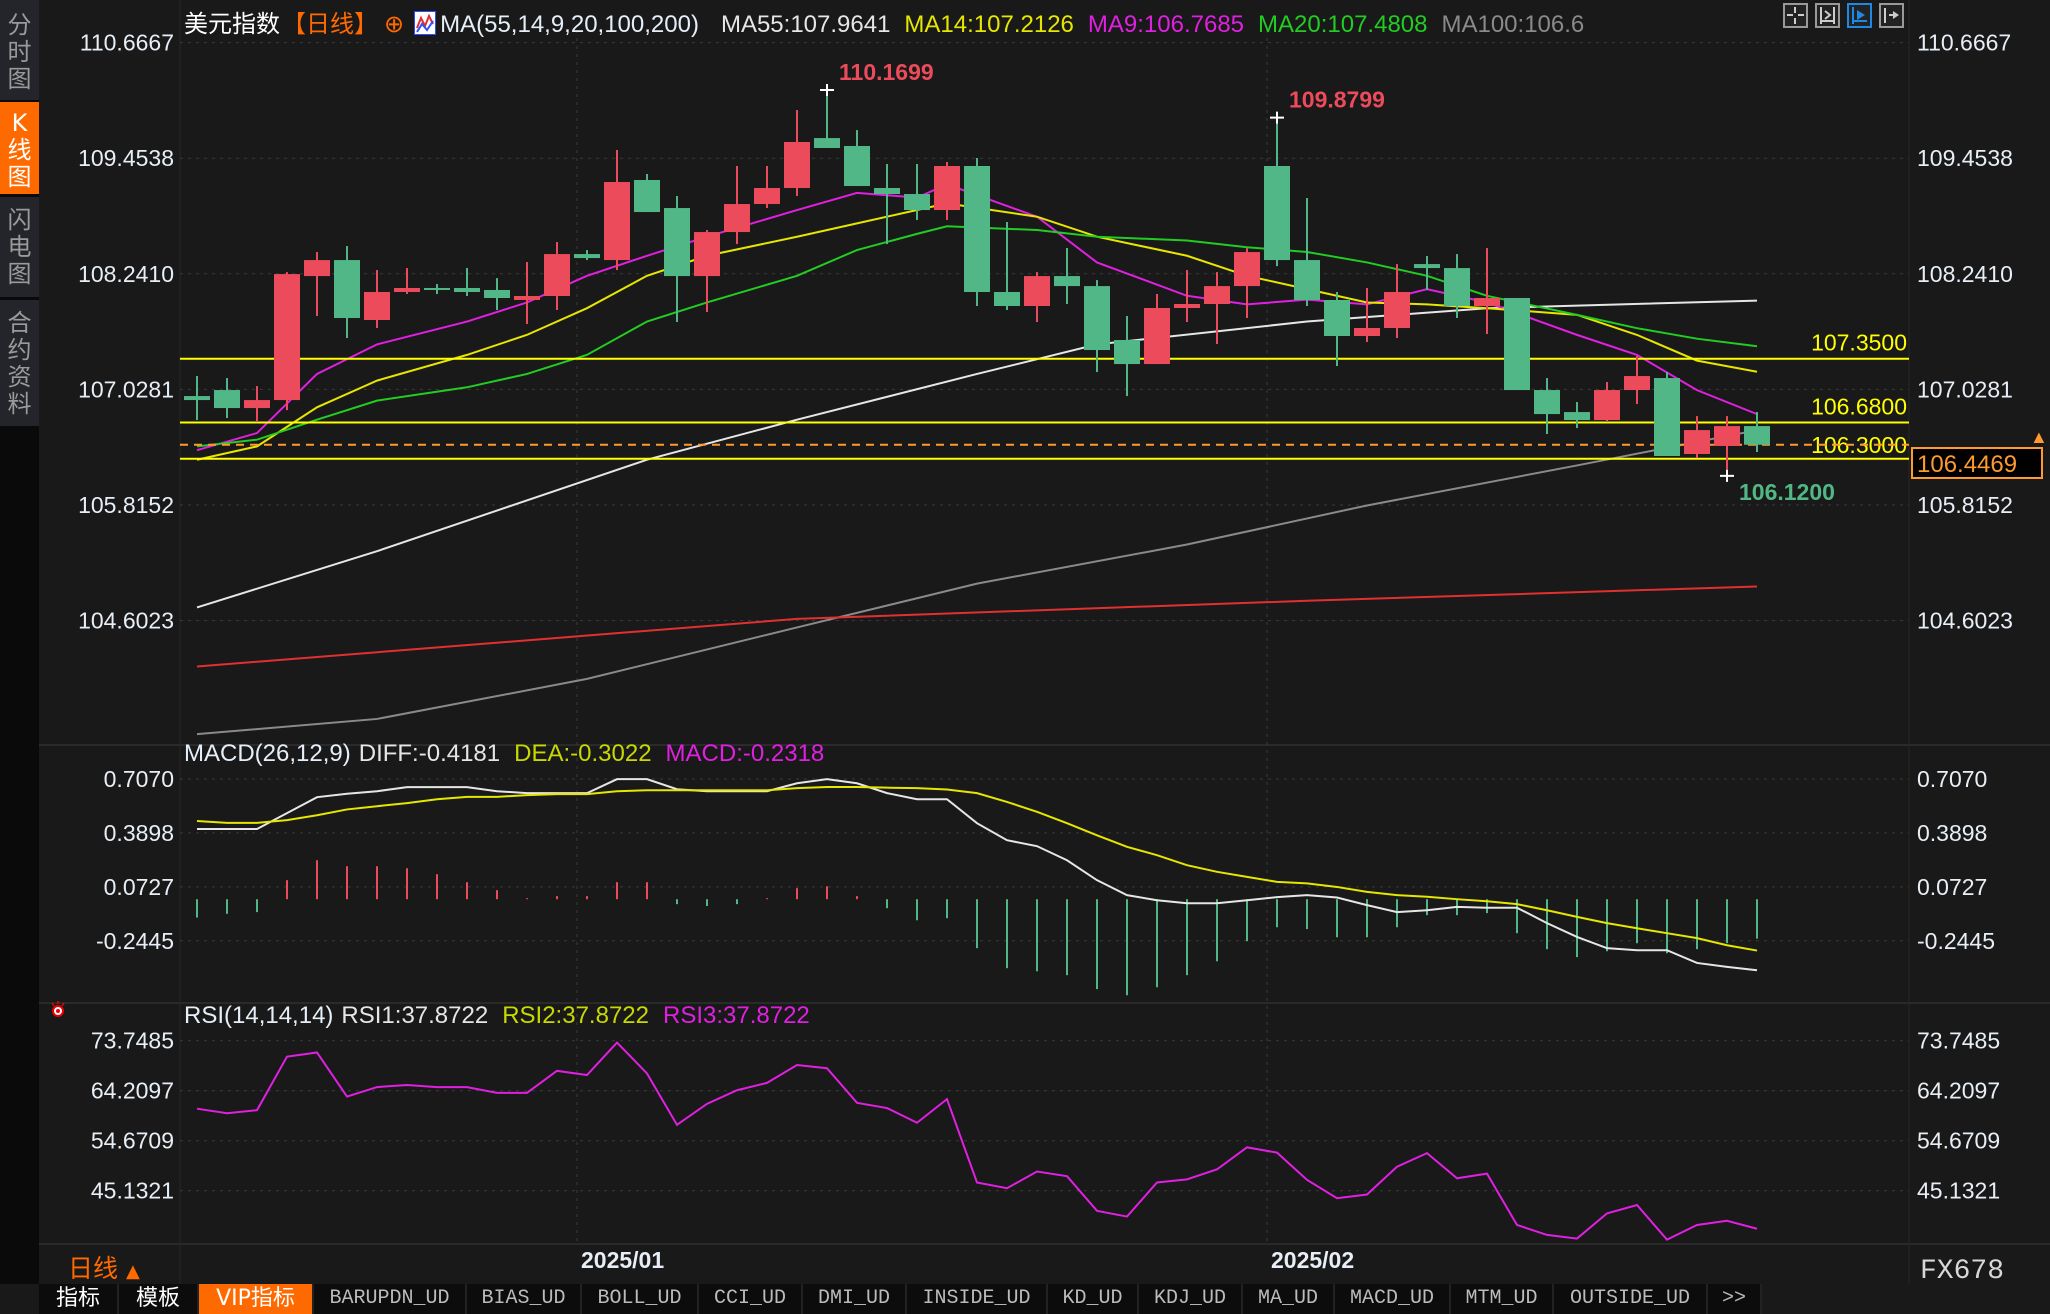 This screenshot has height=1314, width=2050. I want to click on sidebar-item-time-chart: 分时图, so click(19, 50).